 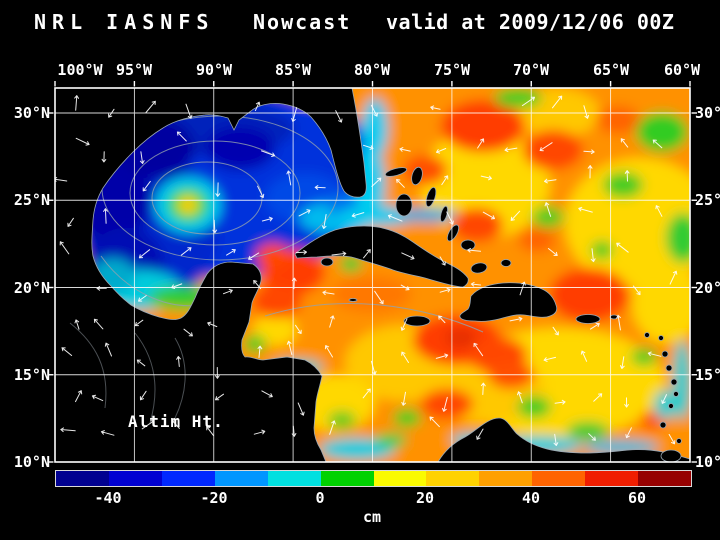 I want to click on island-isle-of-youth, so click(x=327, y=262).